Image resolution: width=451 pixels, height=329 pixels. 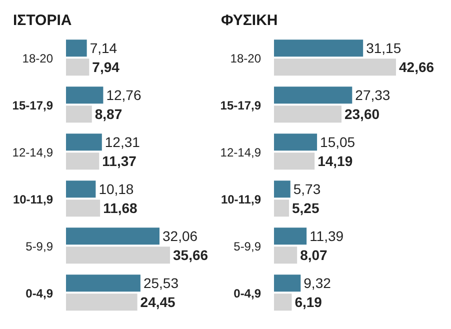 I want to click on data-label: 24,45, so click(x=158, y=302).